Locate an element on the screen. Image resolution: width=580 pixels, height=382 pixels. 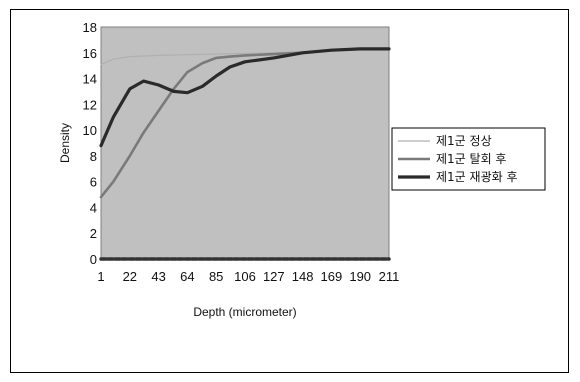
legend-label: 제1군 탈회 후 is located at coordinates (471, 159).